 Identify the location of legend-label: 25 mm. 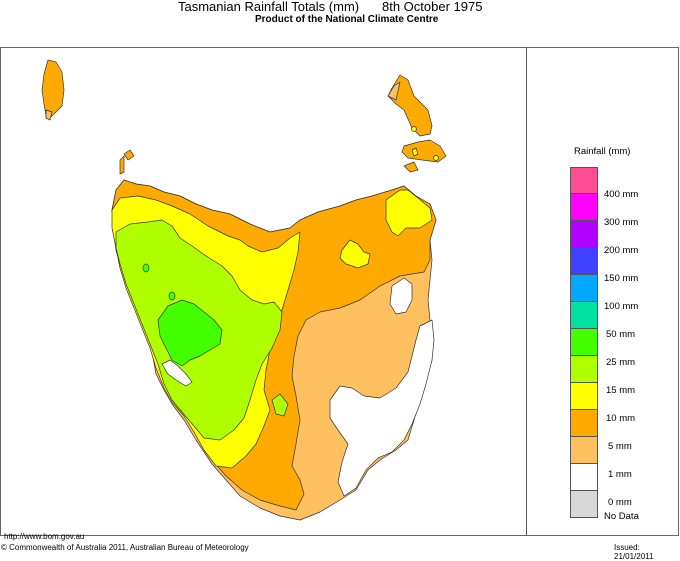
(621, 362).